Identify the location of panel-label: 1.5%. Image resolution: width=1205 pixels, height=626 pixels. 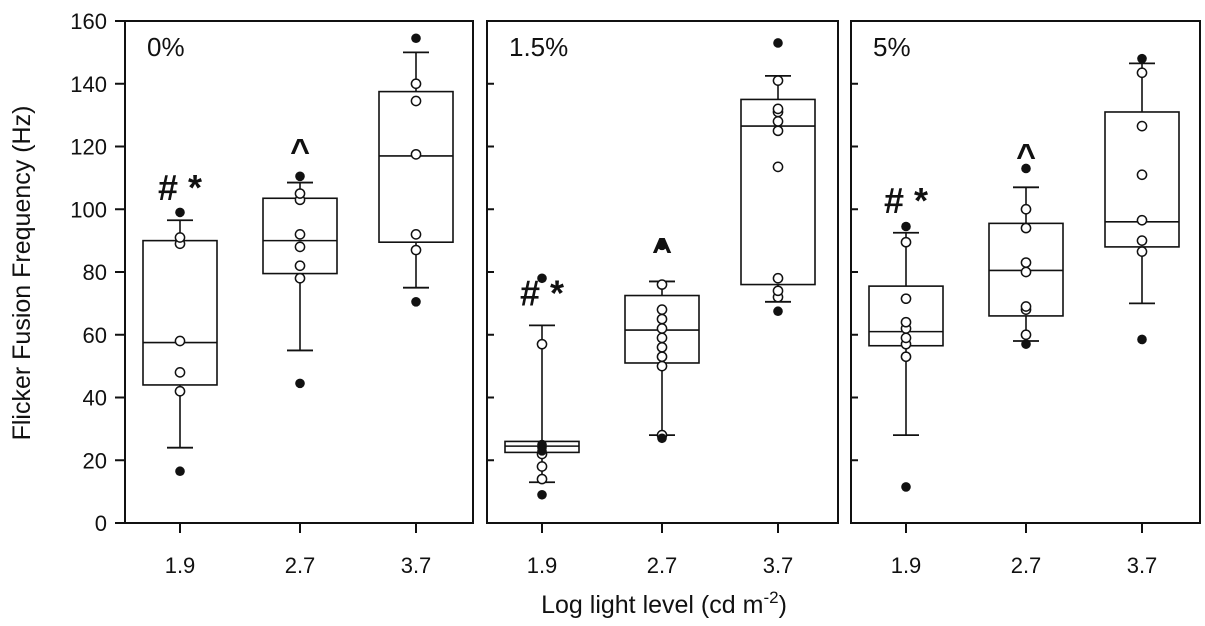
(538, 47).